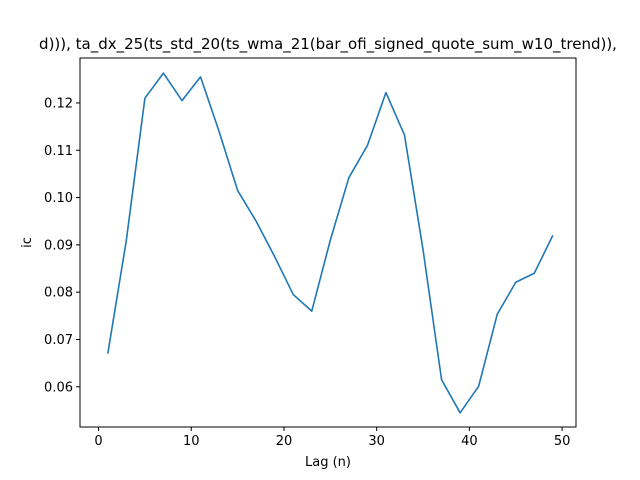  Describe the element at coordinates (562, 441) in the screenshot. I see `x-tick-label: 50` at that location.